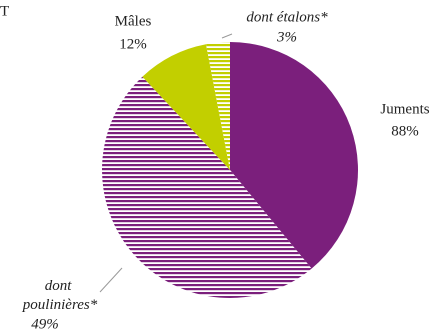 Image resolution: width=441 pixels, height=331 pixels. I want to click on slice-value-label: 12%, so click(133, 44).